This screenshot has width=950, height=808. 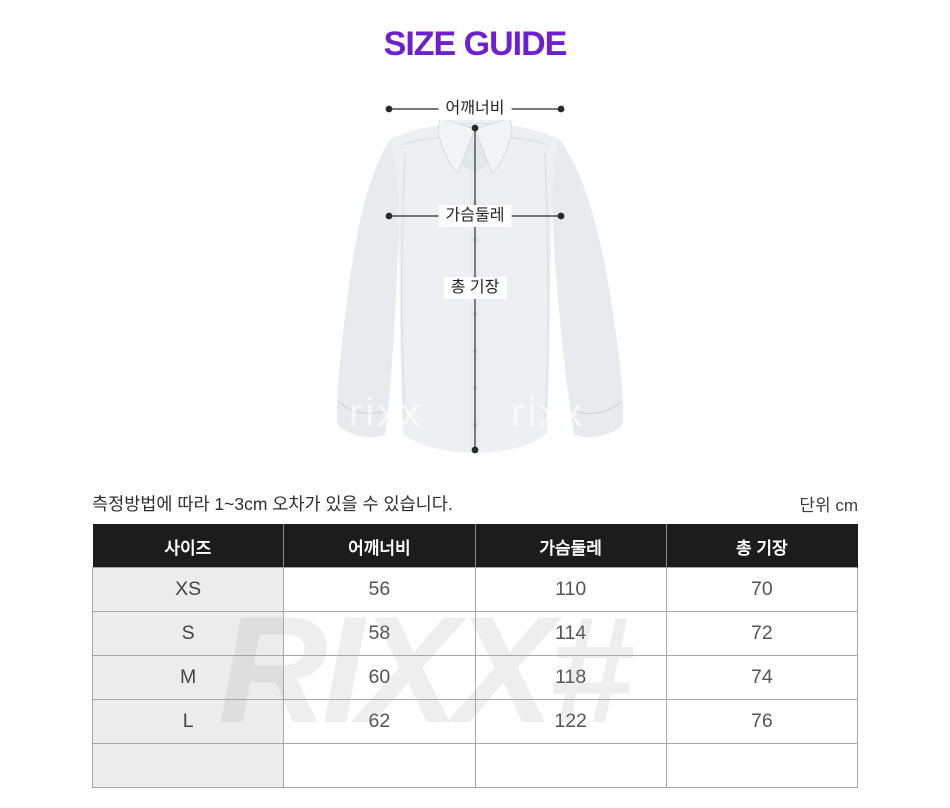 I want to click on cell-shoulder: 62, so click(x=379, y=721).